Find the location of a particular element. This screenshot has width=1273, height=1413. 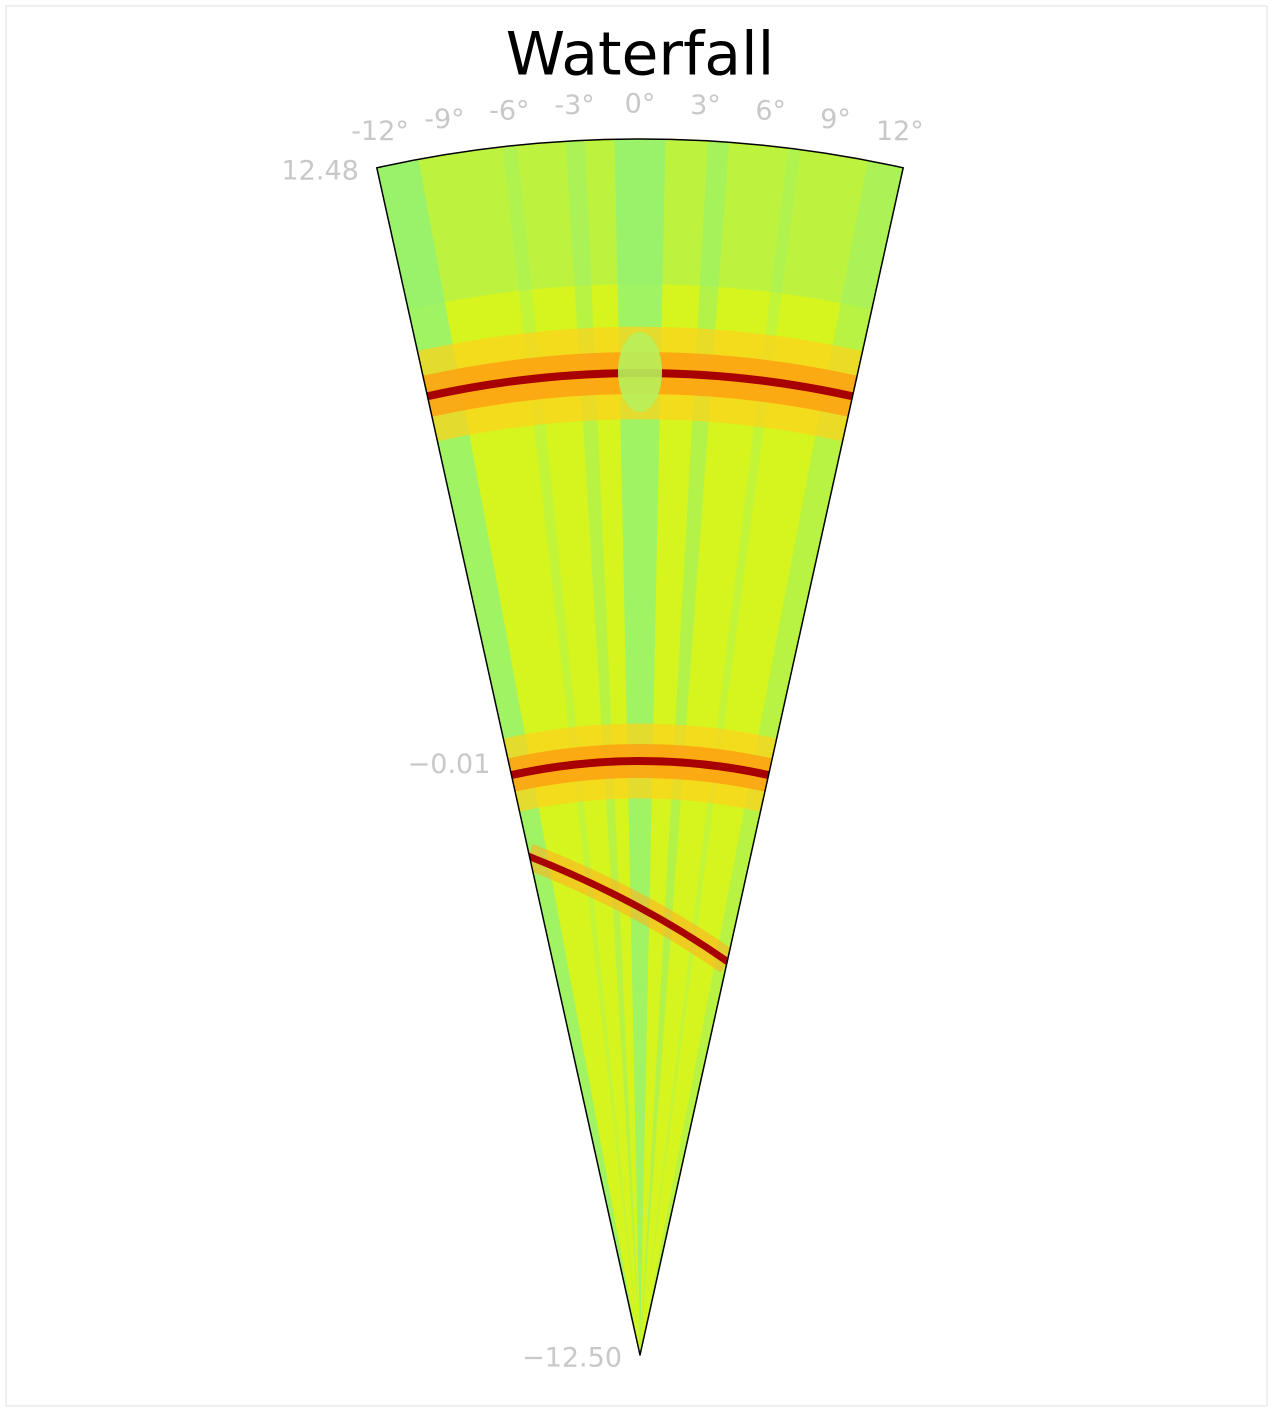

r-tick-label: 12.48 is located at coordinates (320, 170).